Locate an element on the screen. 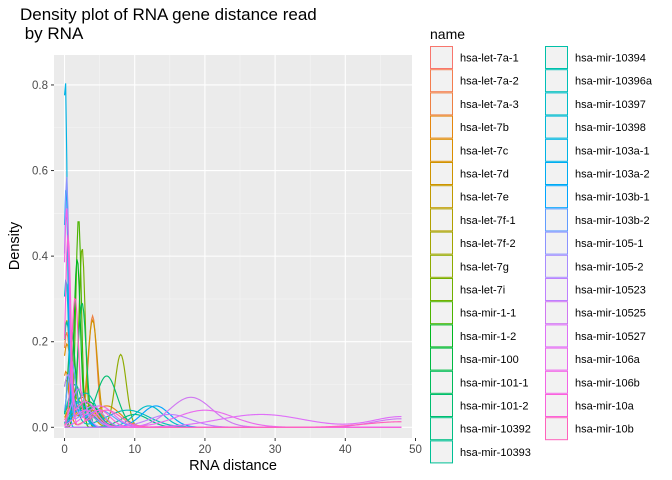 The image size is (672, 480). x-axis-label: RNA distance is located at coordinates (233, 466).